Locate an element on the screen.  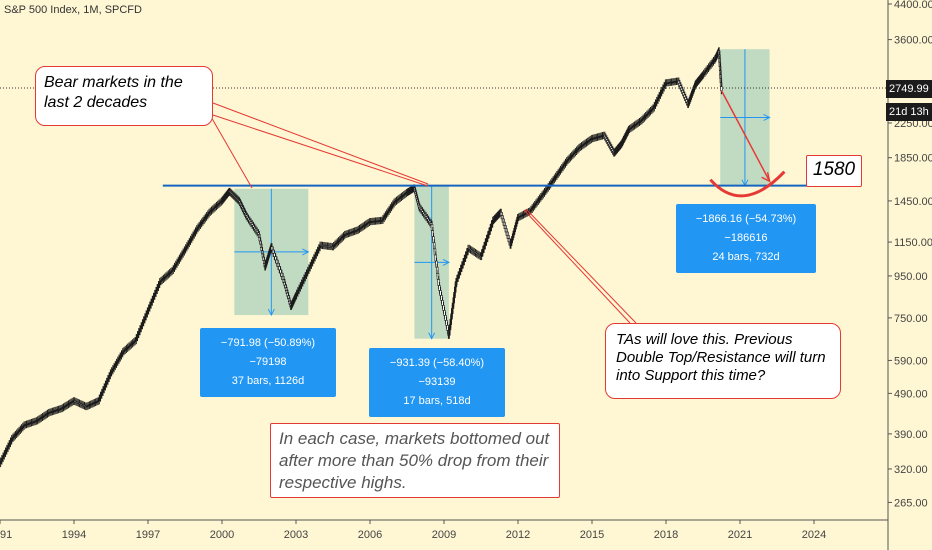
x-tick-label: 1991 is located at coordinates (6, 535).